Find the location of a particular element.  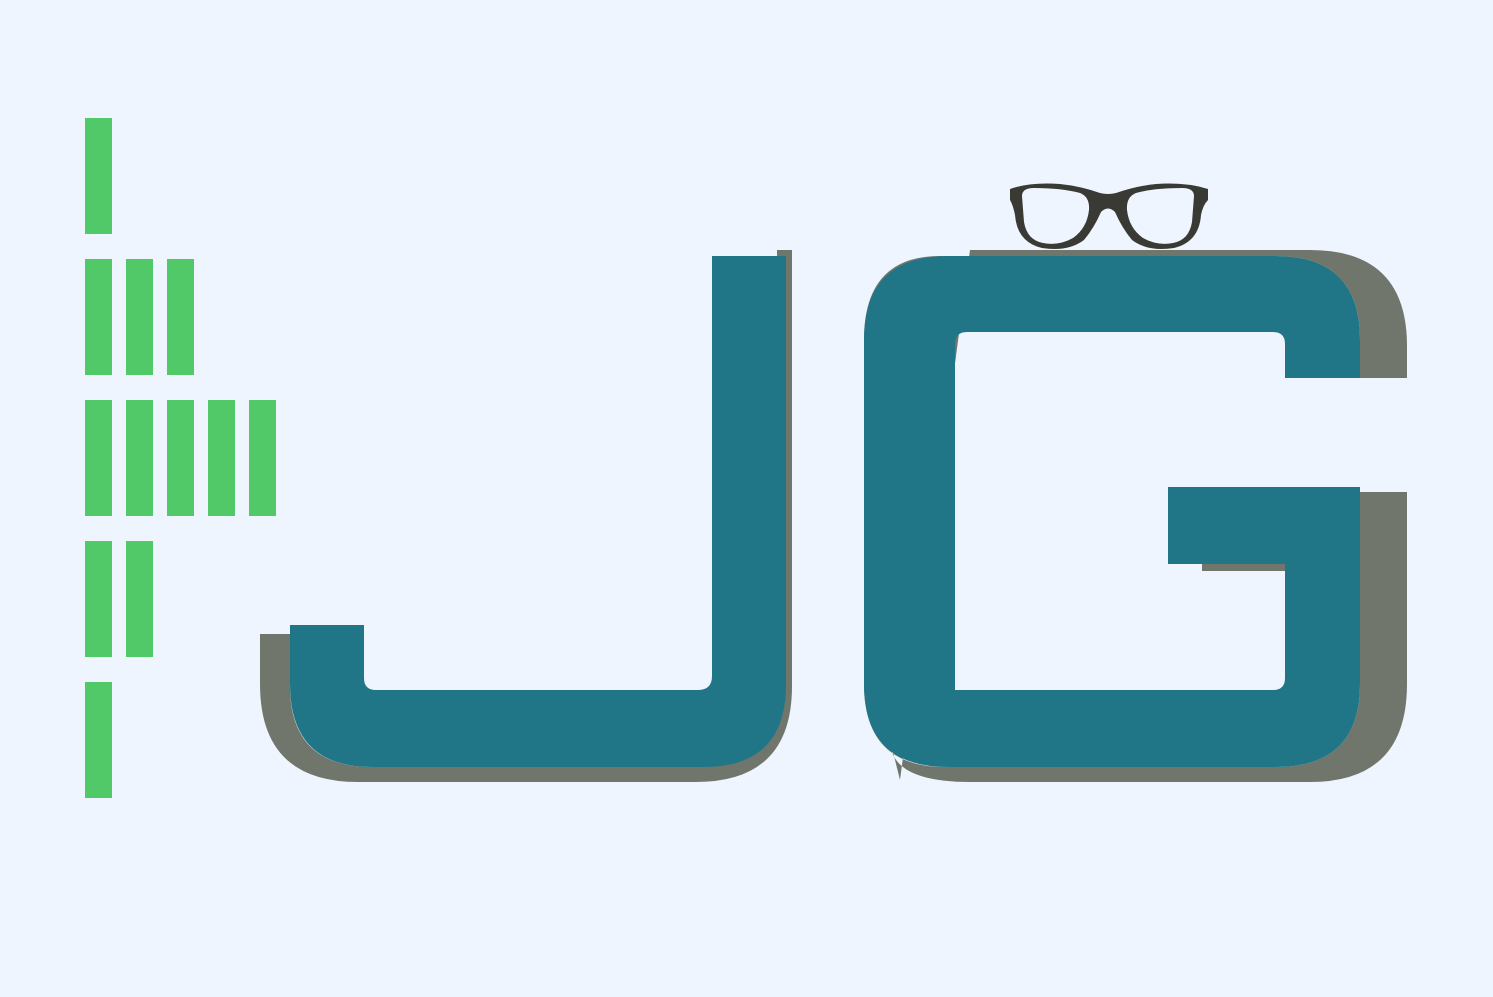

glasses-icon is located at coordinates (1109, 216).